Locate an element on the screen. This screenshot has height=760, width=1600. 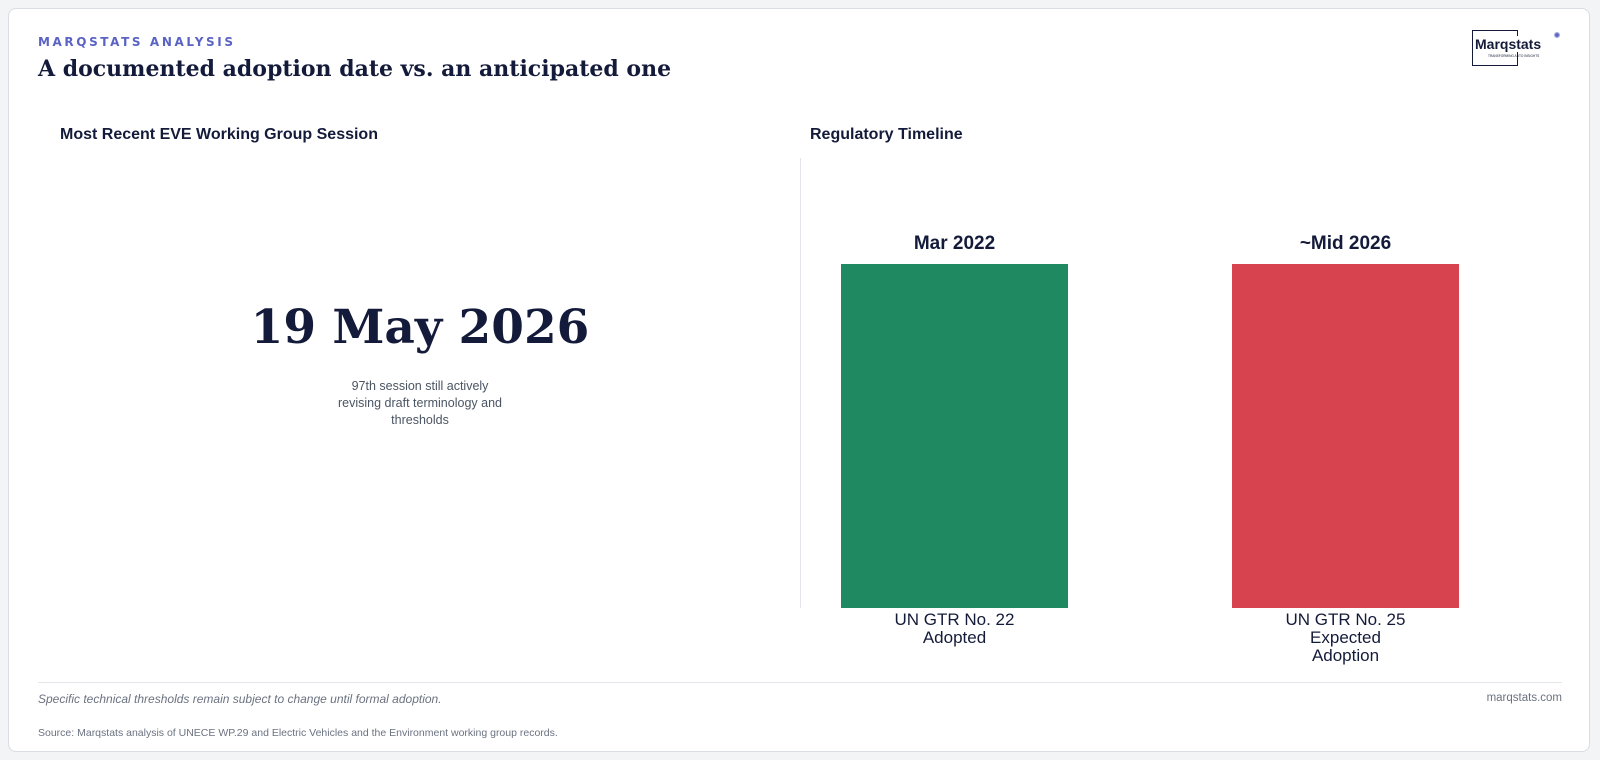
bar-data-label: ~Mid 2026 is located at coordinates (1345, 243).